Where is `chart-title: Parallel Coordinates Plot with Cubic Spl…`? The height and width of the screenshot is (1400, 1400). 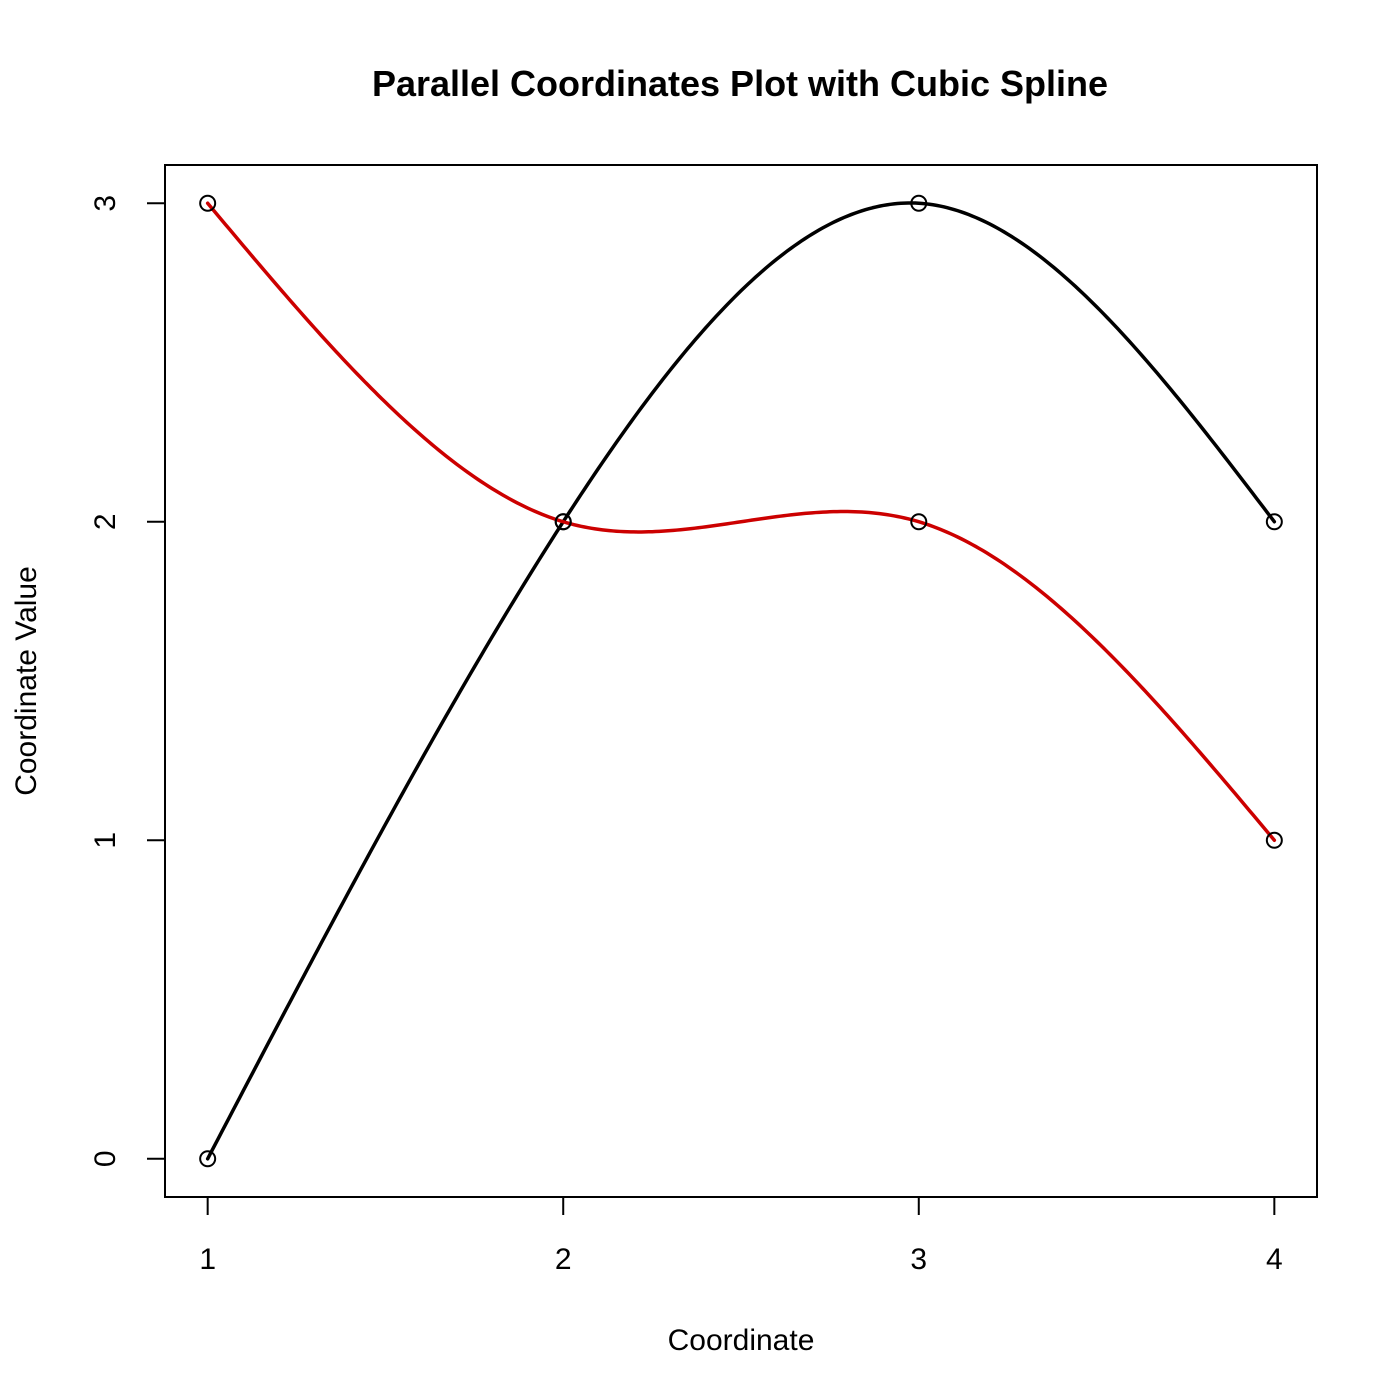 chart-title: Parallel Coordinates Plot with Cubic Spl… is located at coordinates (740, 83).